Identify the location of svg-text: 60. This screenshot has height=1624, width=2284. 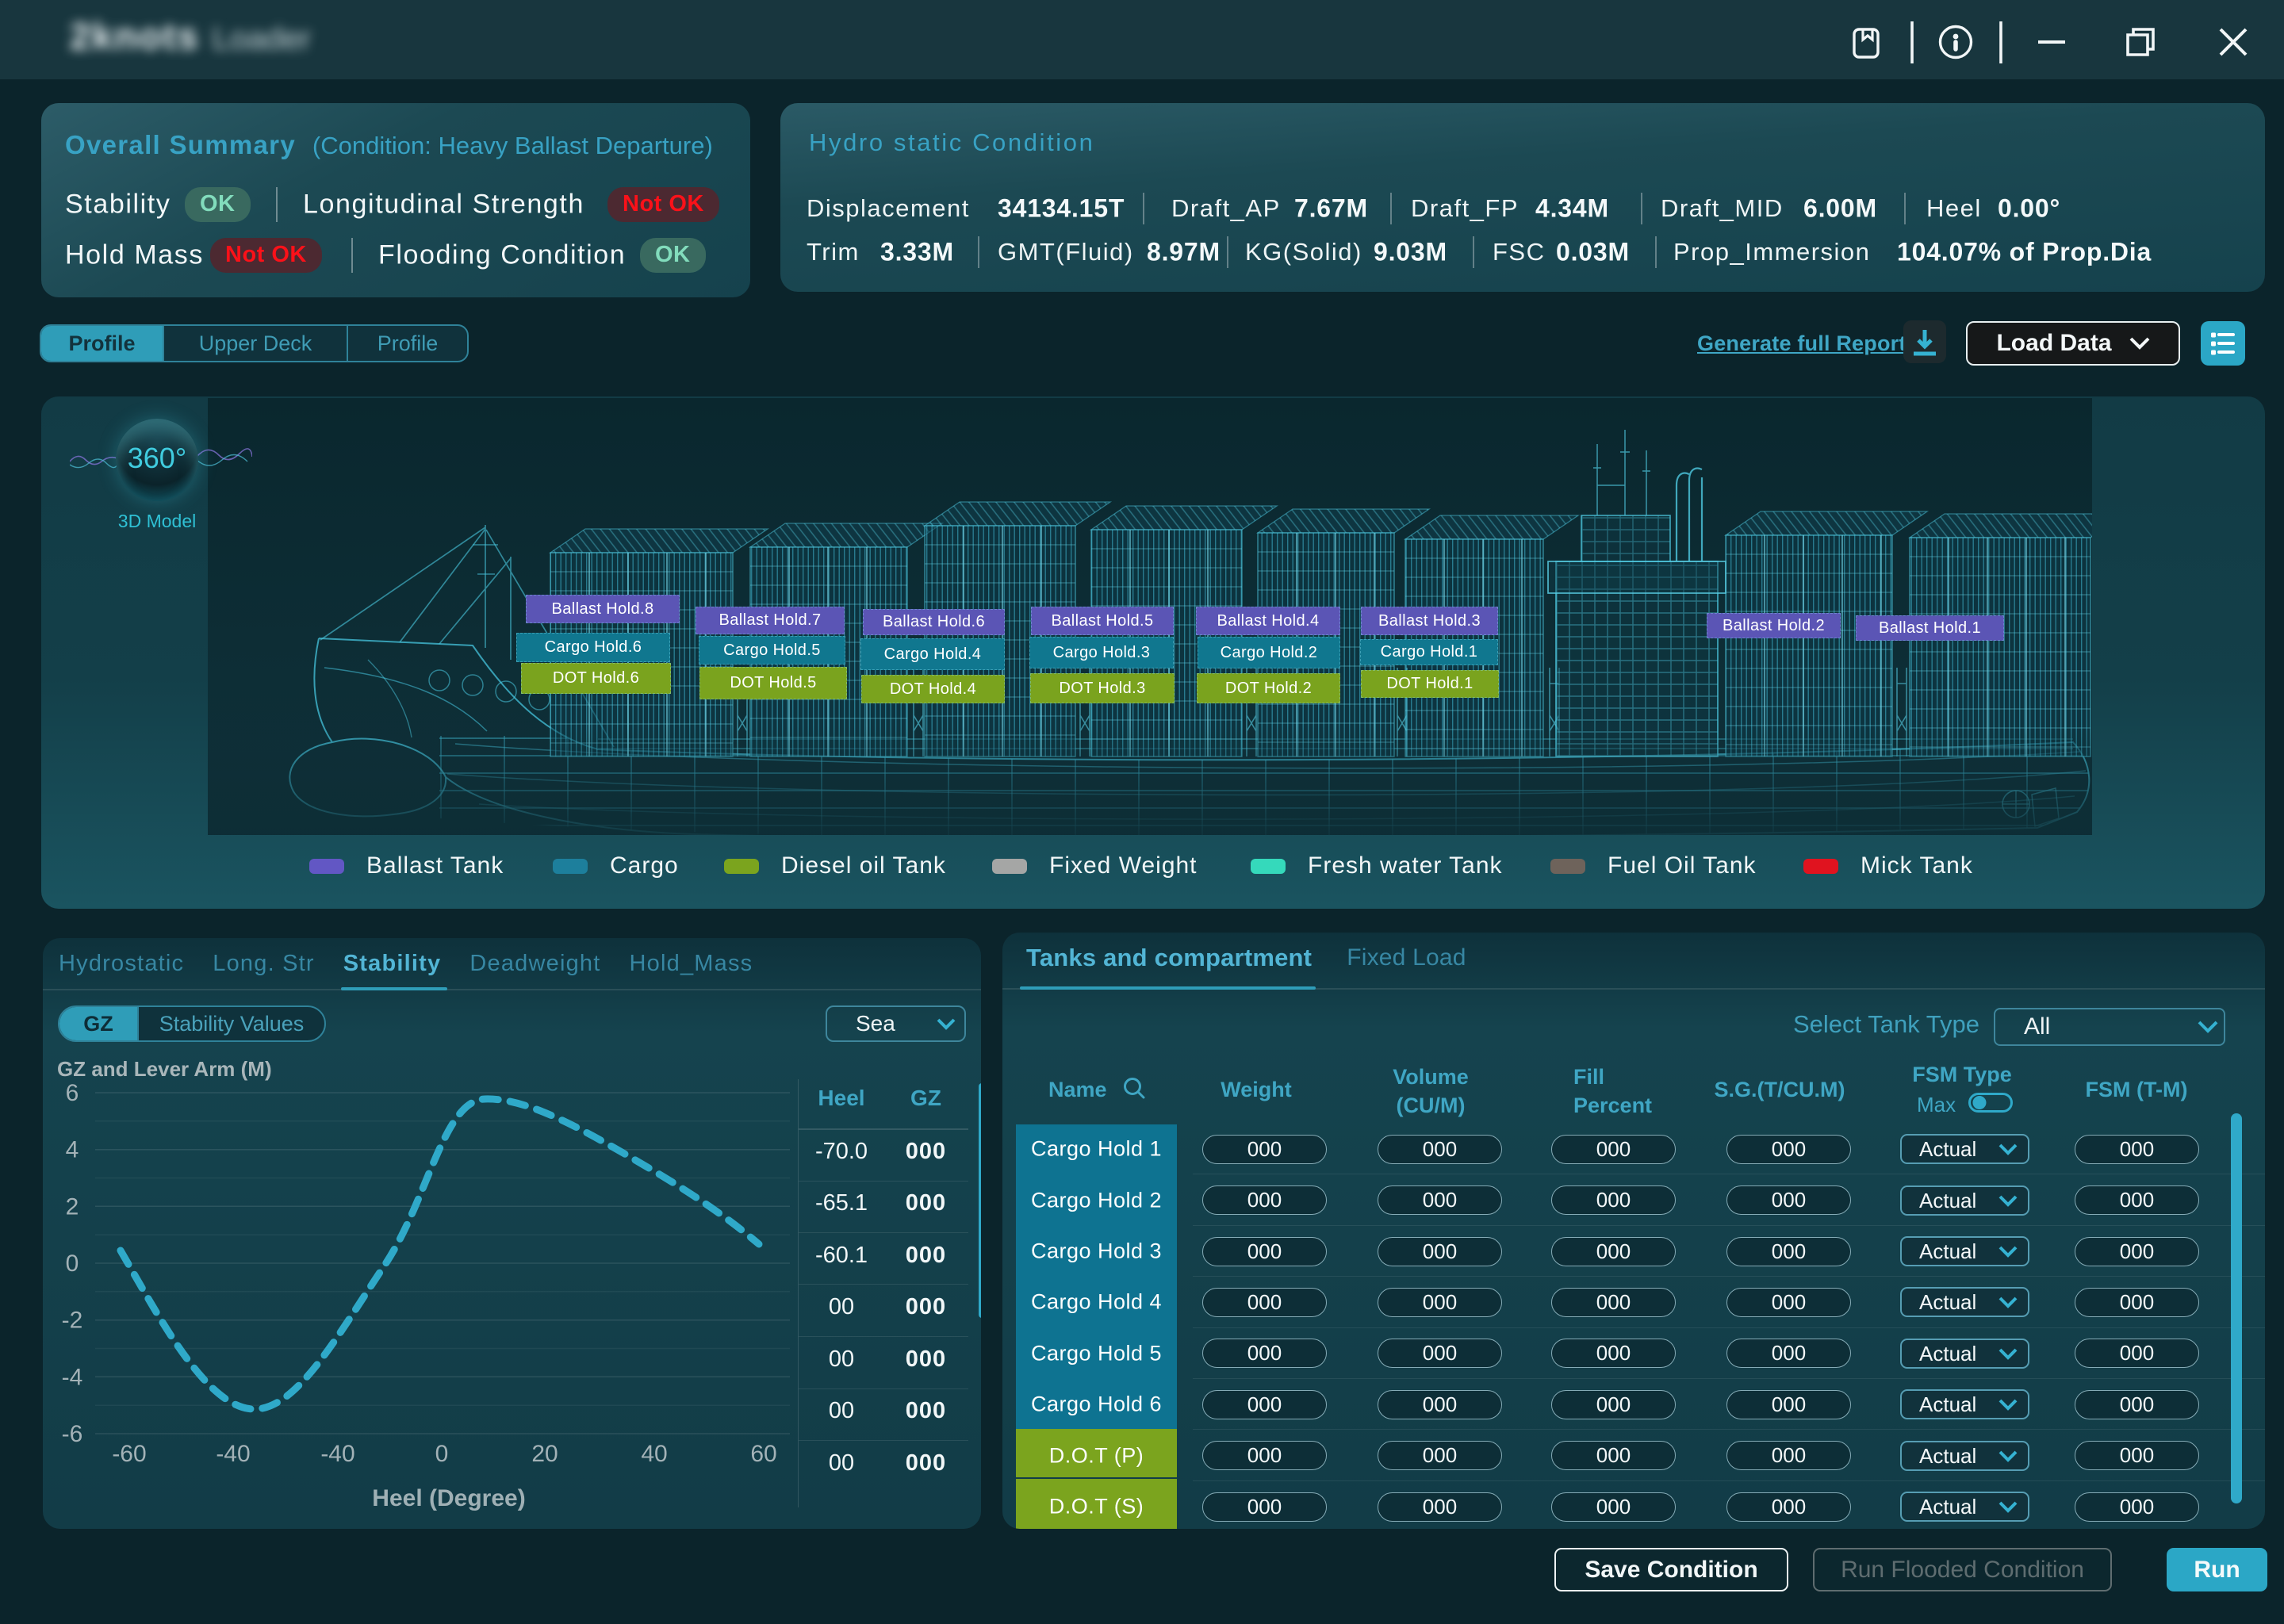
(763, 1454).